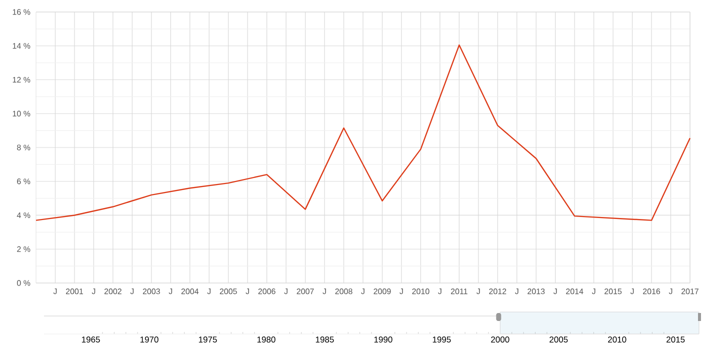 This screenshot has height=350, width=702. What do you see at coordinates (23, 181) in the screenshot?
I see `y-tick-label: 6 %` at bounding box center [23, 181].